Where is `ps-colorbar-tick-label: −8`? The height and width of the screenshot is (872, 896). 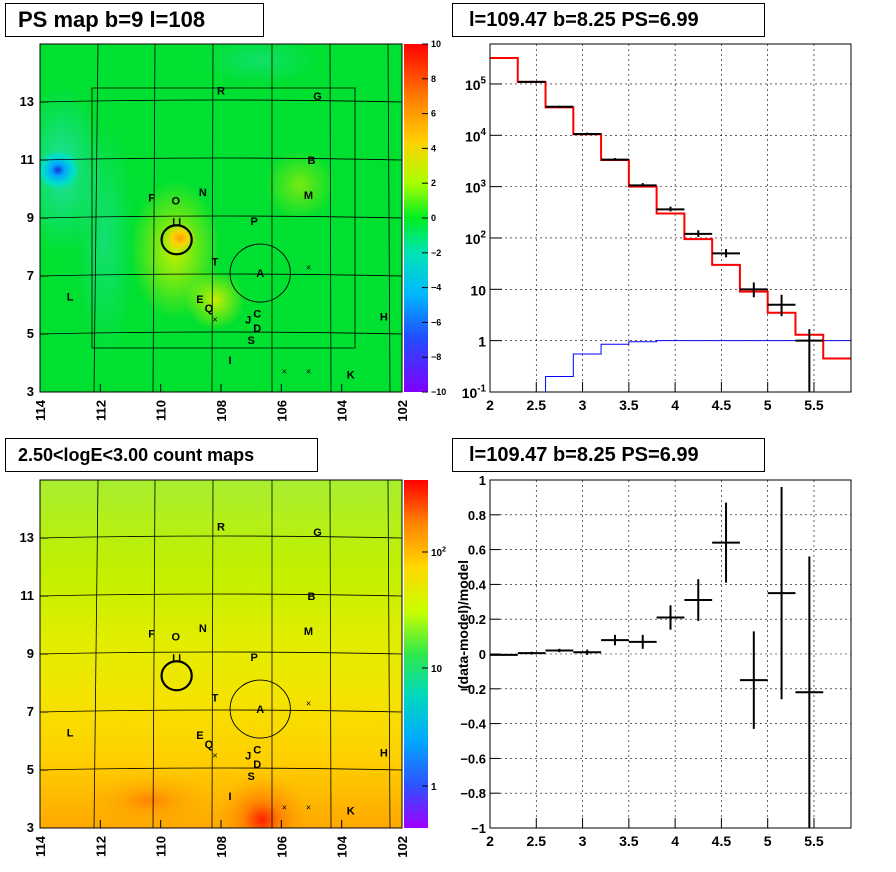 ps-colorbar-tick-label: −8 is located at coordinates (436, 357).